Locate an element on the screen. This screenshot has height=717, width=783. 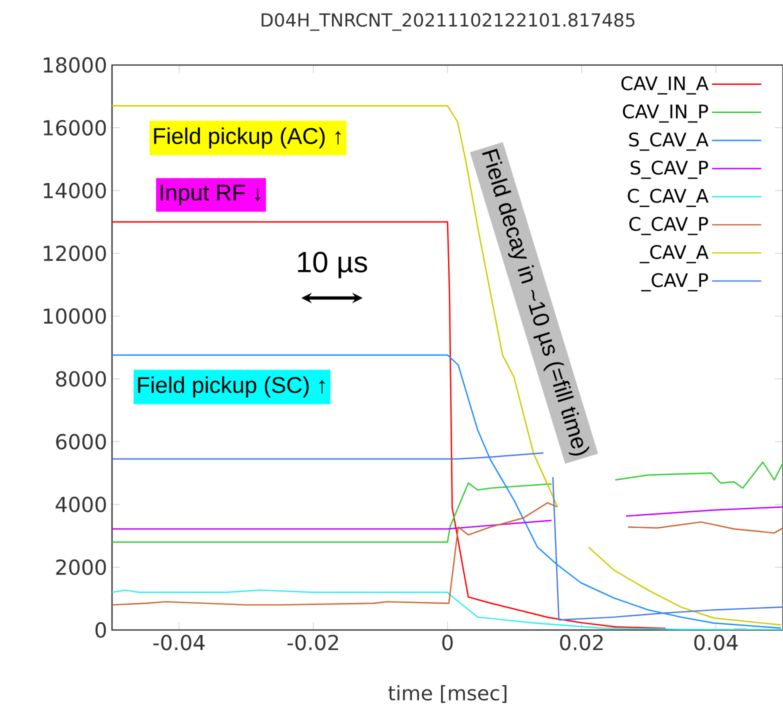
y-tick-label: 18000 is located at coordinates (75, 65).